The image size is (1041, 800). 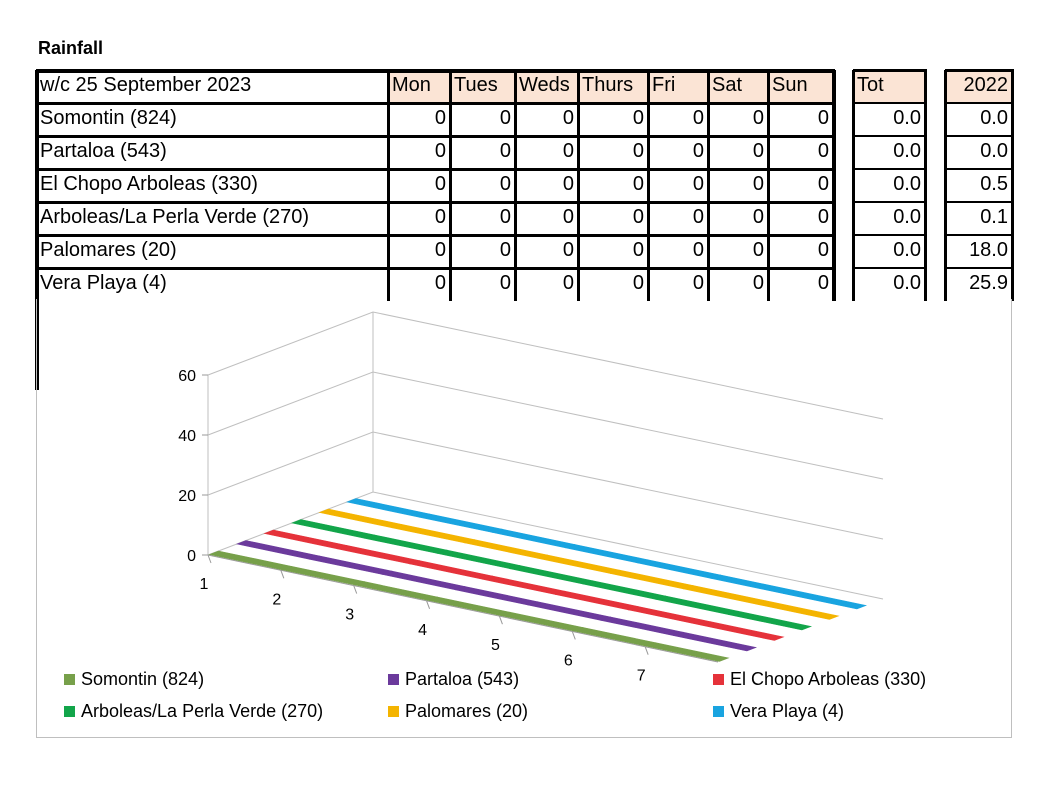 What do you see at coordinates (71, 48) in the screenshot?
I see `page-title: Rainfall` at bounding box center [71, 48].